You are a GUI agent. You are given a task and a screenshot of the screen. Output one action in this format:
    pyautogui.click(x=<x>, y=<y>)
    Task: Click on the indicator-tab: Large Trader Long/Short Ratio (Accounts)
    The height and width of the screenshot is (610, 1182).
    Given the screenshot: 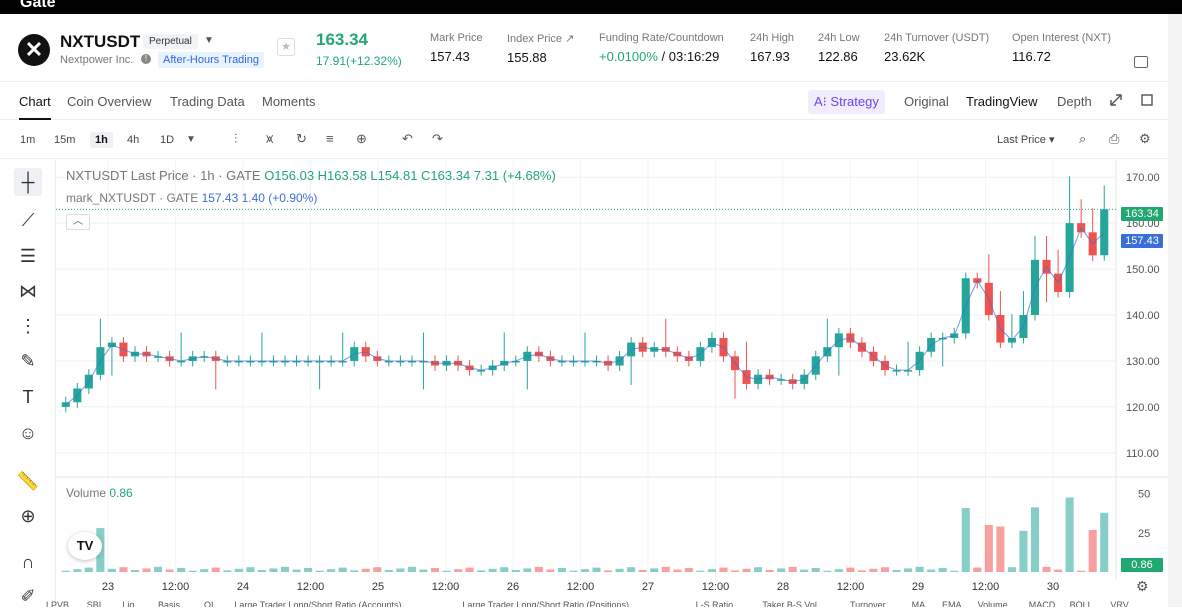 What is the action you would take?
    pyautogui.click(x=318, y=603)
    